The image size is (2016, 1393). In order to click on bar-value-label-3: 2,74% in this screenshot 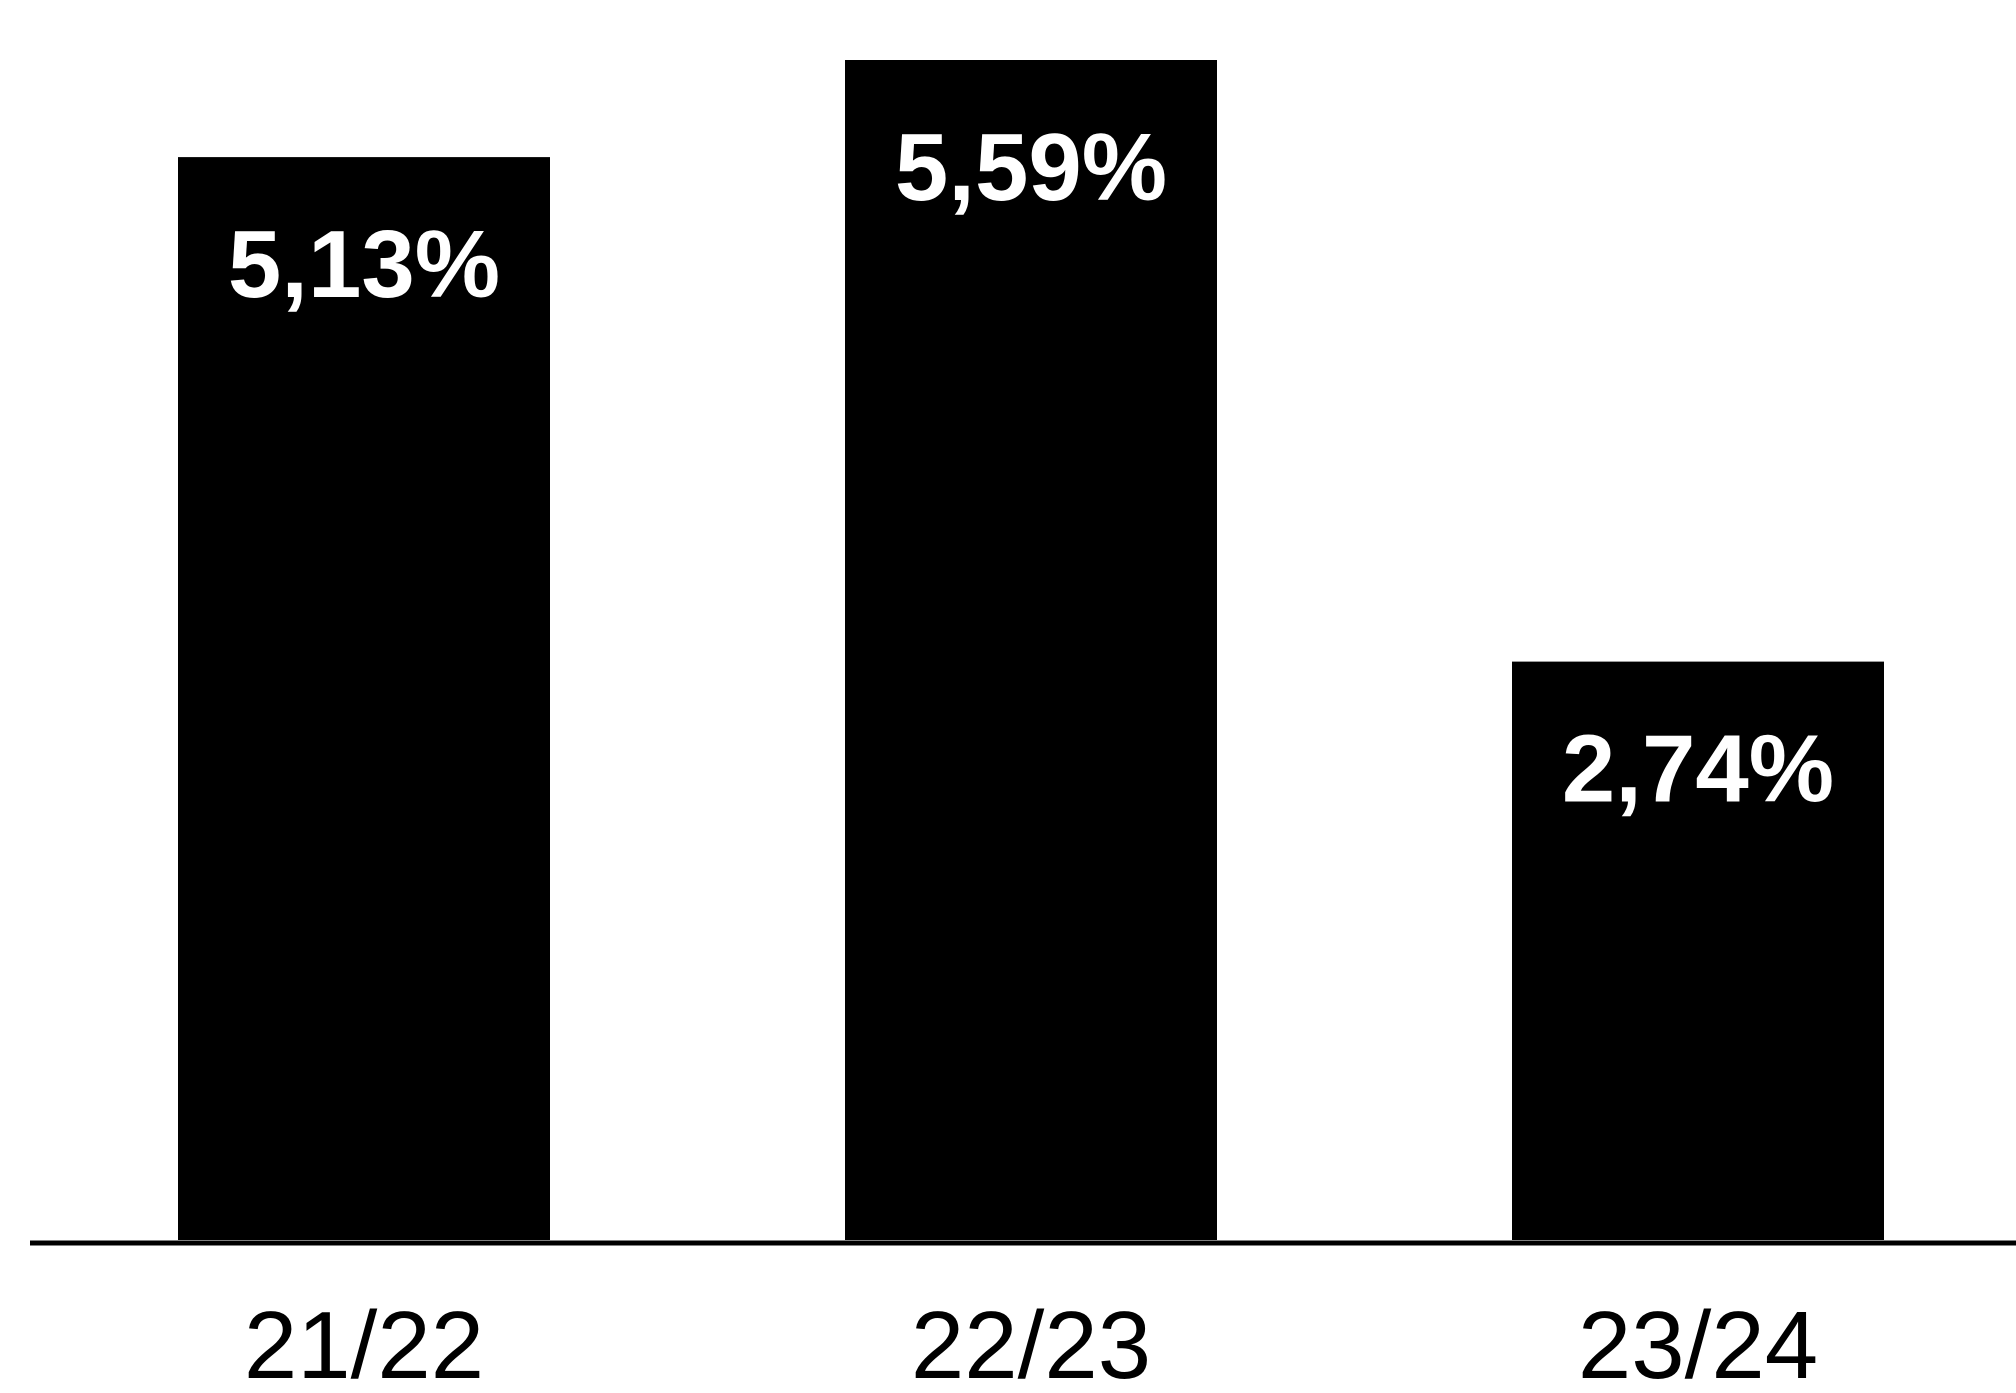, I will do `click(1698, 769)`.